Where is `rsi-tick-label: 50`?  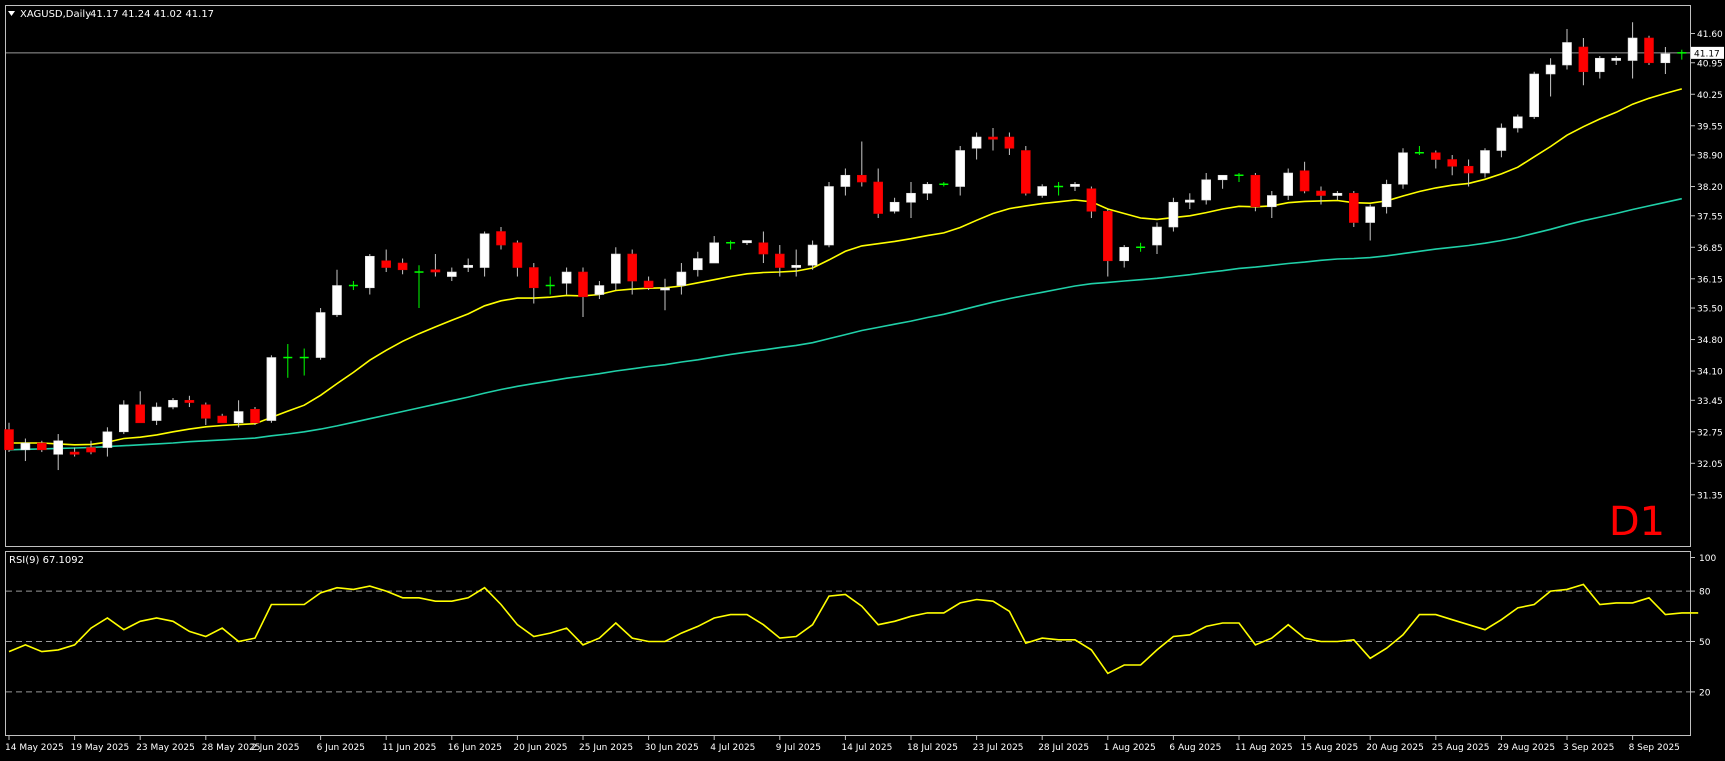 rsi-tick-label: 50 is located at coordinates (1705, 643).